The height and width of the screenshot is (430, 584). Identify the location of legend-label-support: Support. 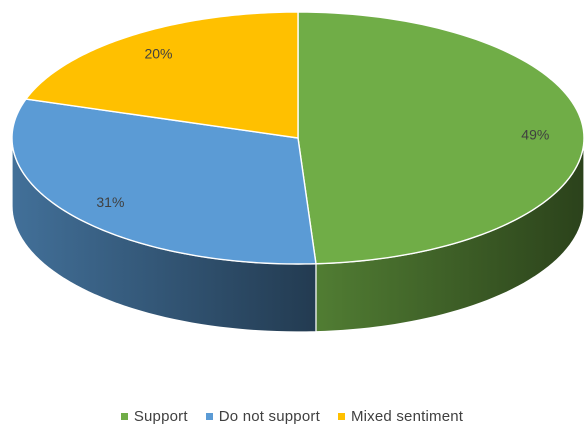
(160, 416).